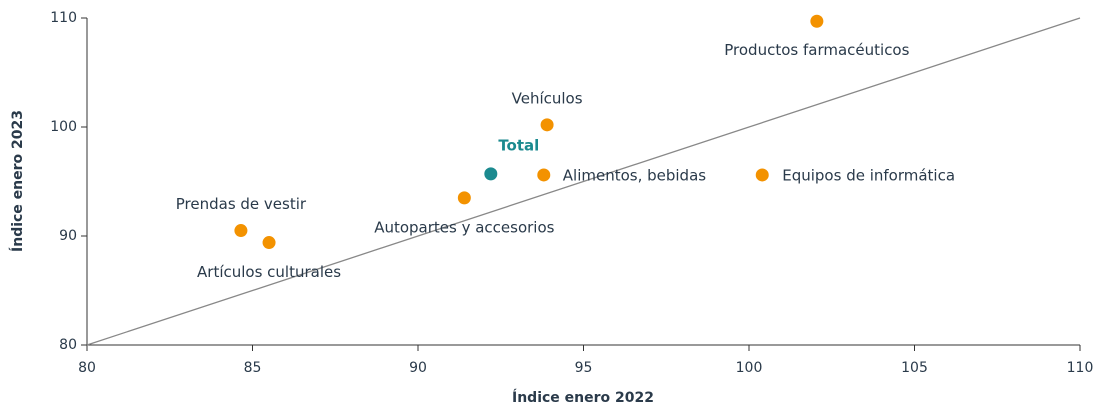 This screenshot has height=410, width=1096. I want to click on point-label: Equipos de informática, so click(868, 175).